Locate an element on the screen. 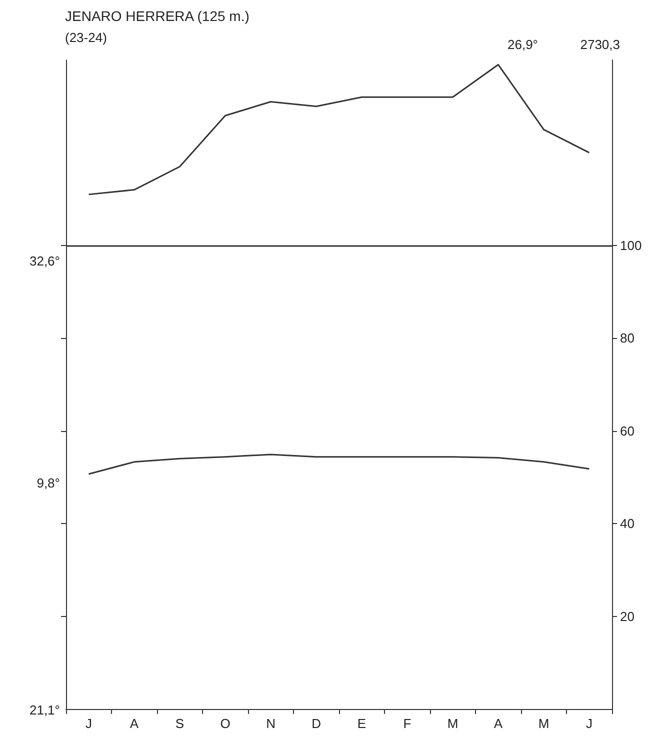  x-tick-label: N is located at coordinates (271, 723).